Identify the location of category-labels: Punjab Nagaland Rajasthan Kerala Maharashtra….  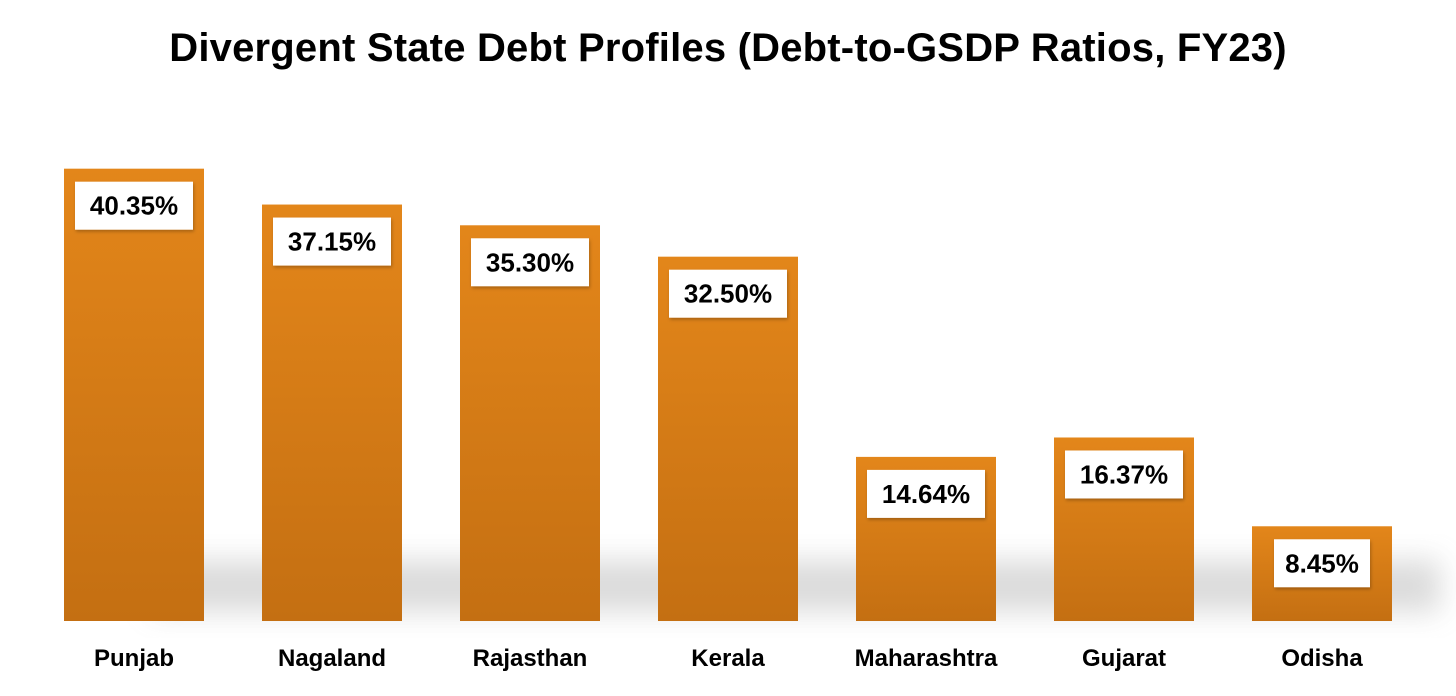
(728, 658).